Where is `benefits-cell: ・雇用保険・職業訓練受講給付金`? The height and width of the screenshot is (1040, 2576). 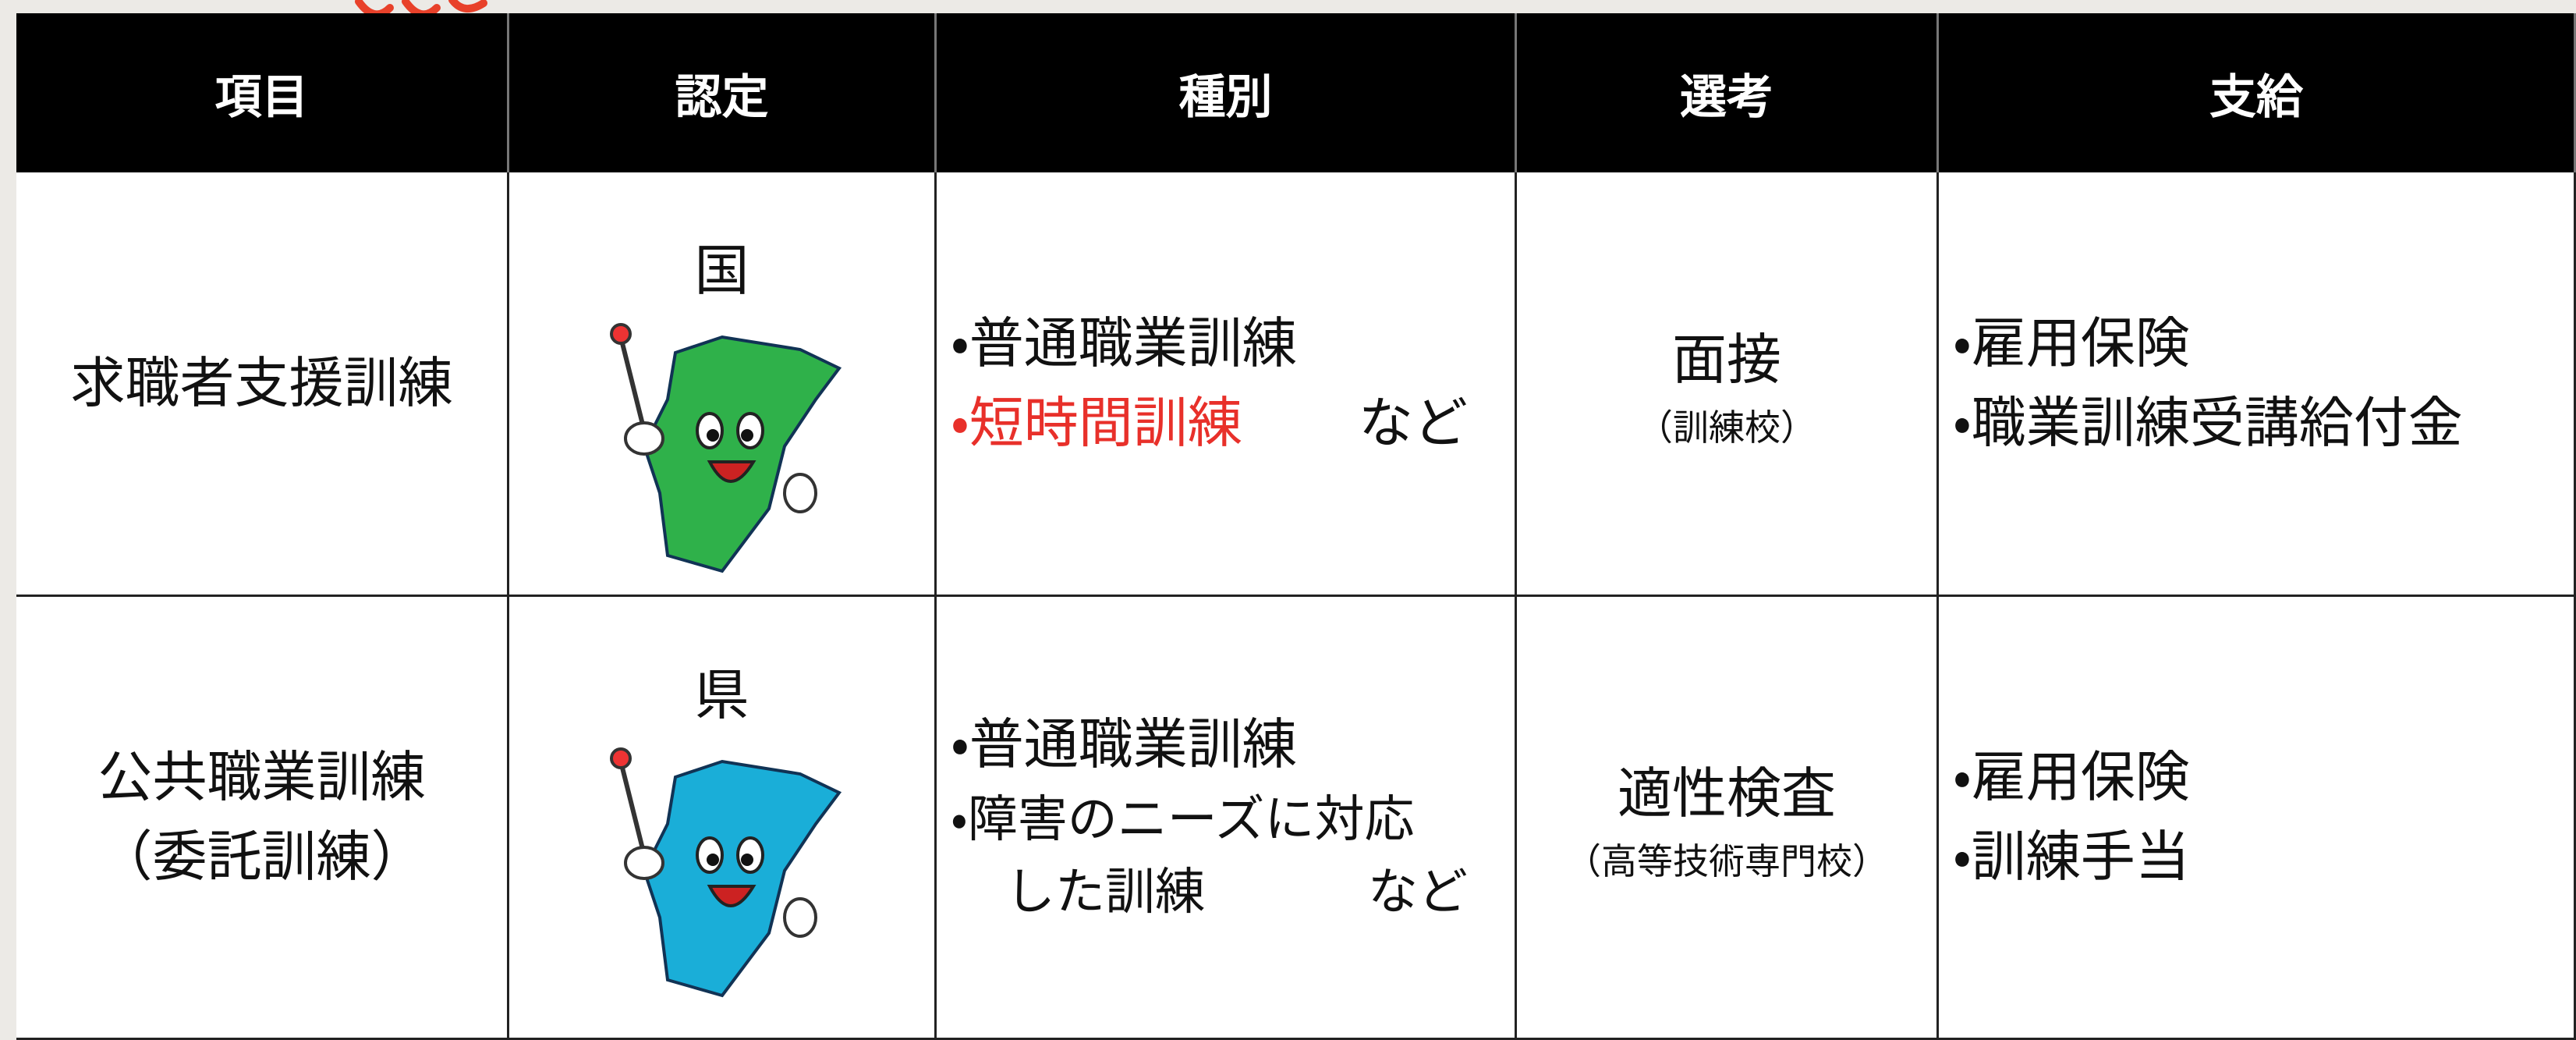
benefits-cell: ・雇用保険・職業訓練受講給付金 is located at coordinates (2257, 385).